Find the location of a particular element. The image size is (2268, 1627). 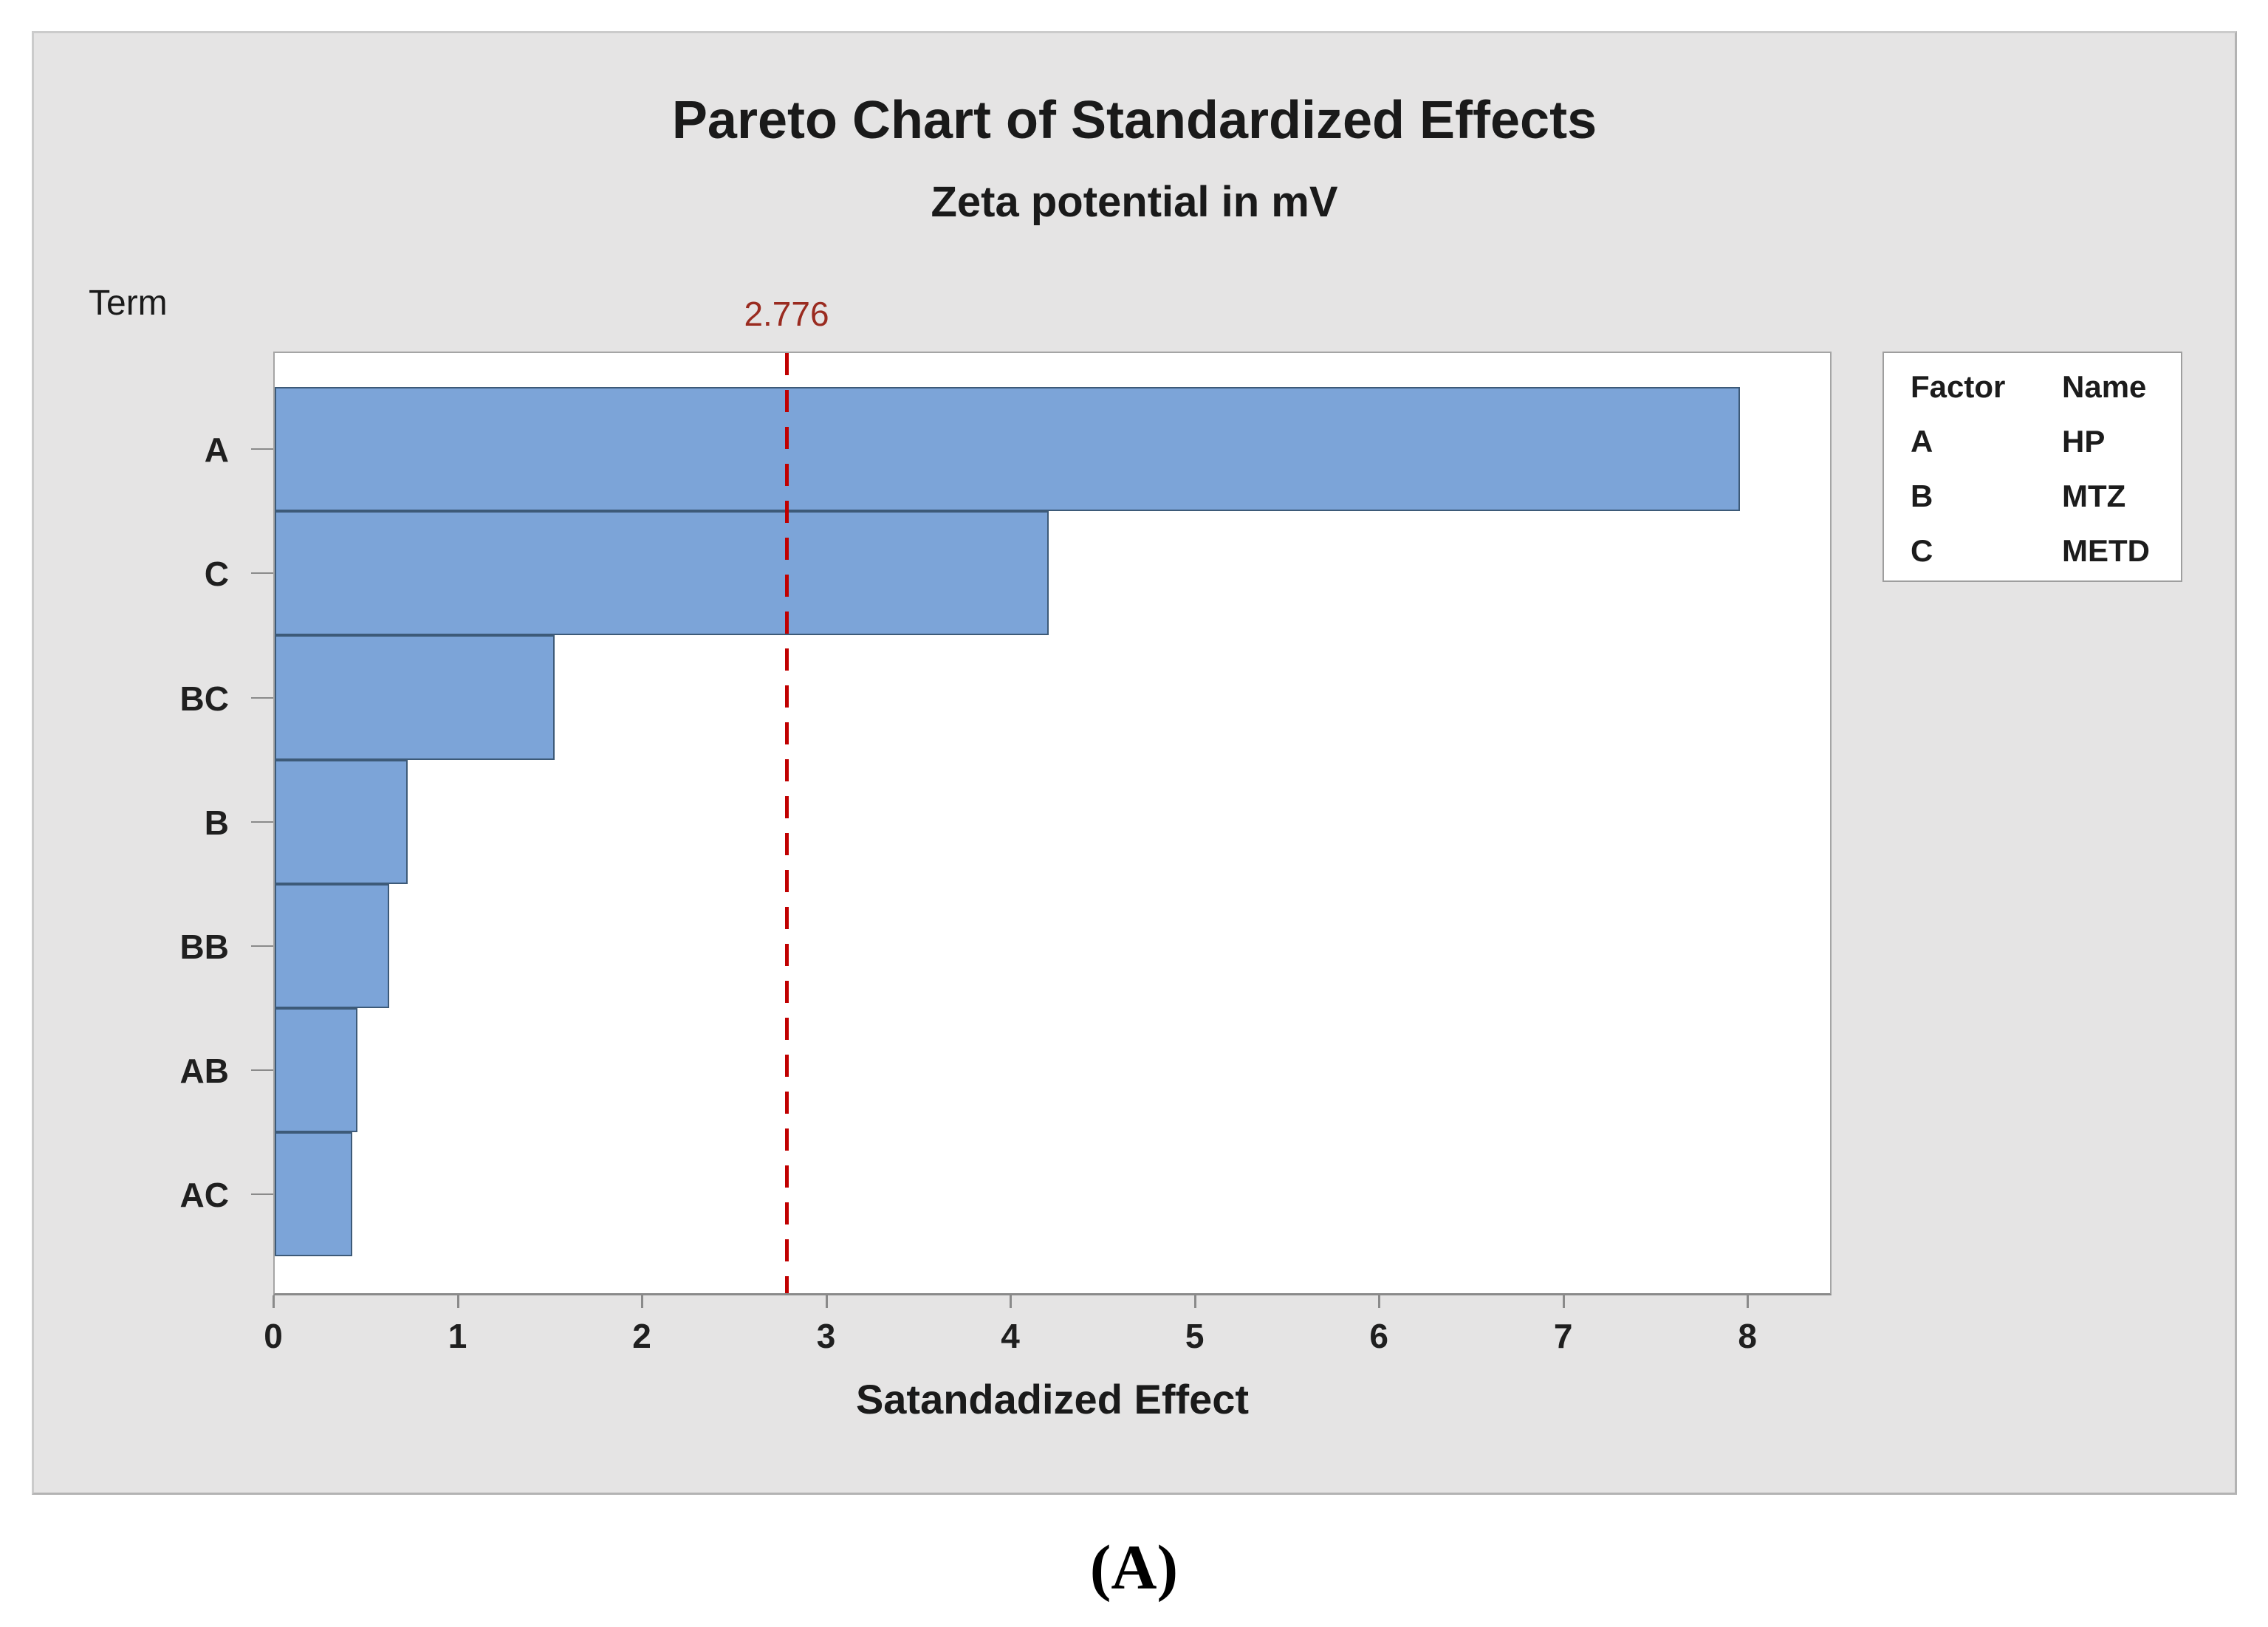

legend-row-A: A HP is located at coordinates (2046, 441).